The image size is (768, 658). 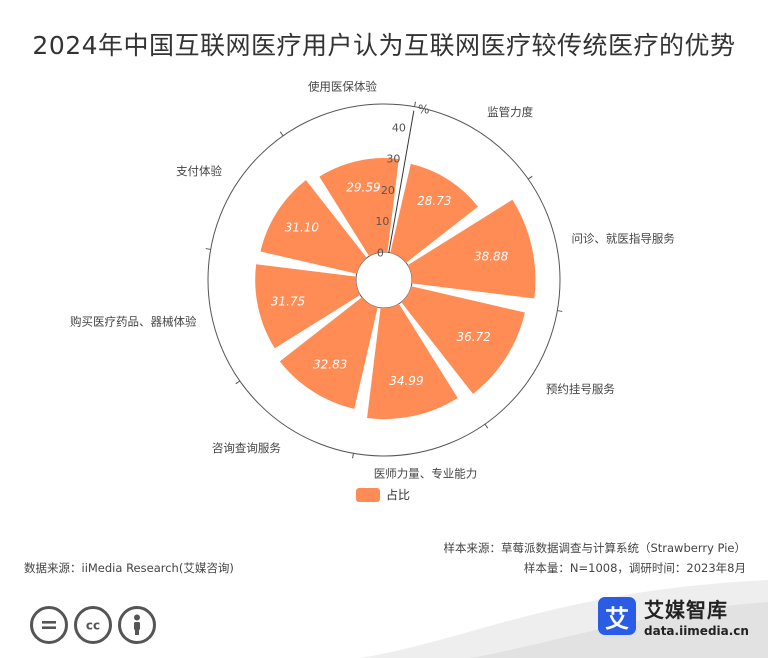 I want to click on radial-tick-label: 20, so click(x=388, y=190).